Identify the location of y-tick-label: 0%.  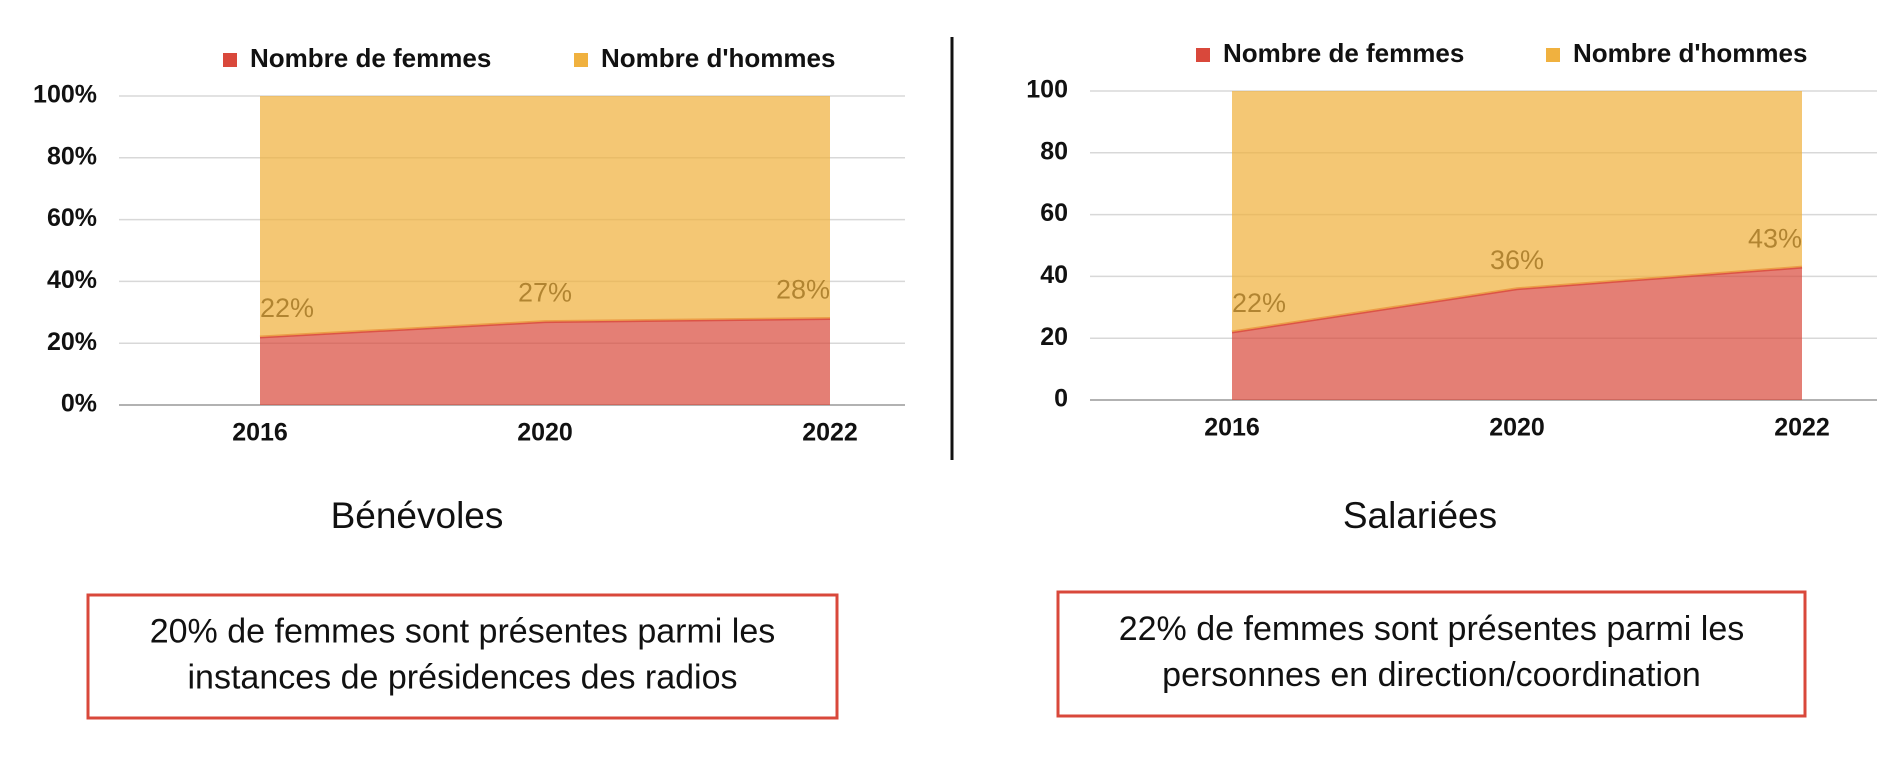
(79, 404).